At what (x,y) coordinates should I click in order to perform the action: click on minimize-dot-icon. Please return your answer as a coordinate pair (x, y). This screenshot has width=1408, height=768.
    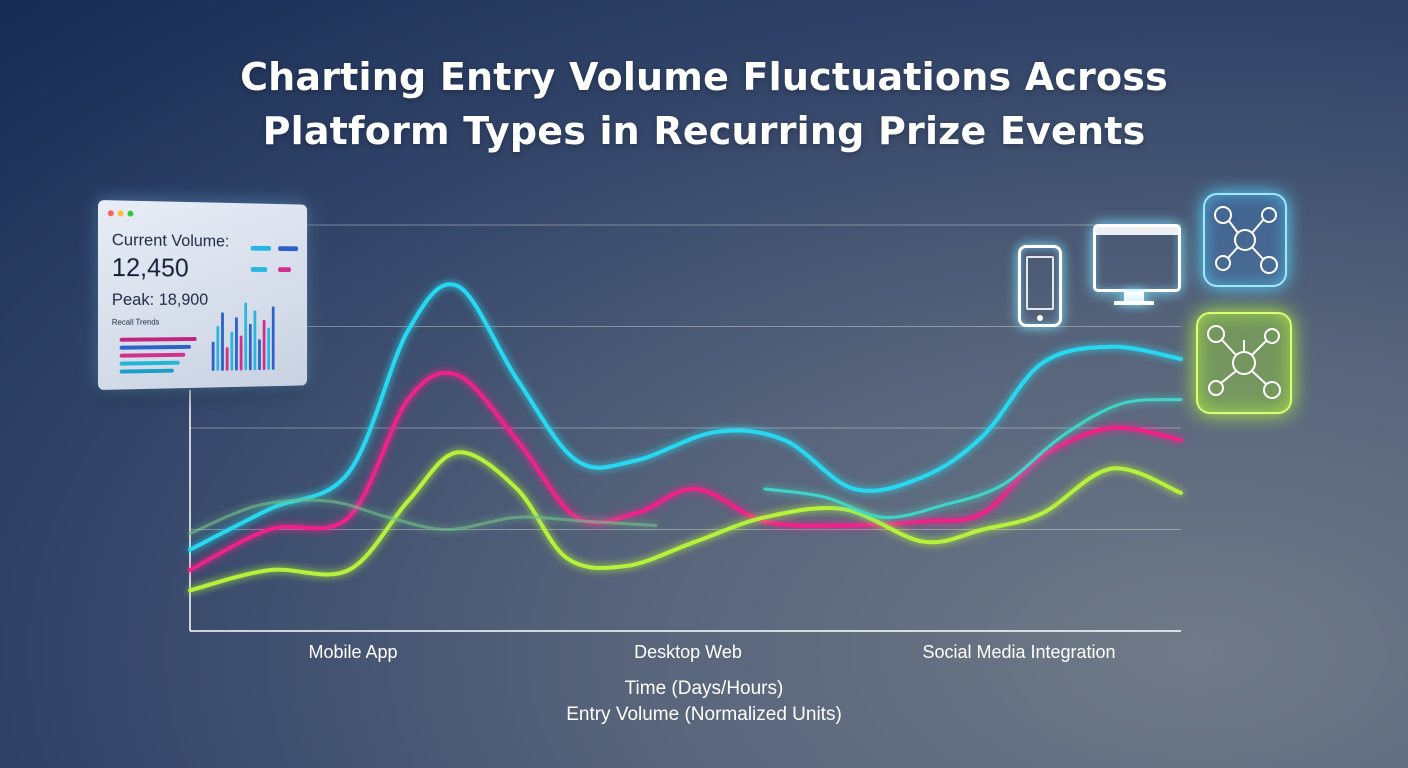
    Looking at the image, I should click on (121, 213).